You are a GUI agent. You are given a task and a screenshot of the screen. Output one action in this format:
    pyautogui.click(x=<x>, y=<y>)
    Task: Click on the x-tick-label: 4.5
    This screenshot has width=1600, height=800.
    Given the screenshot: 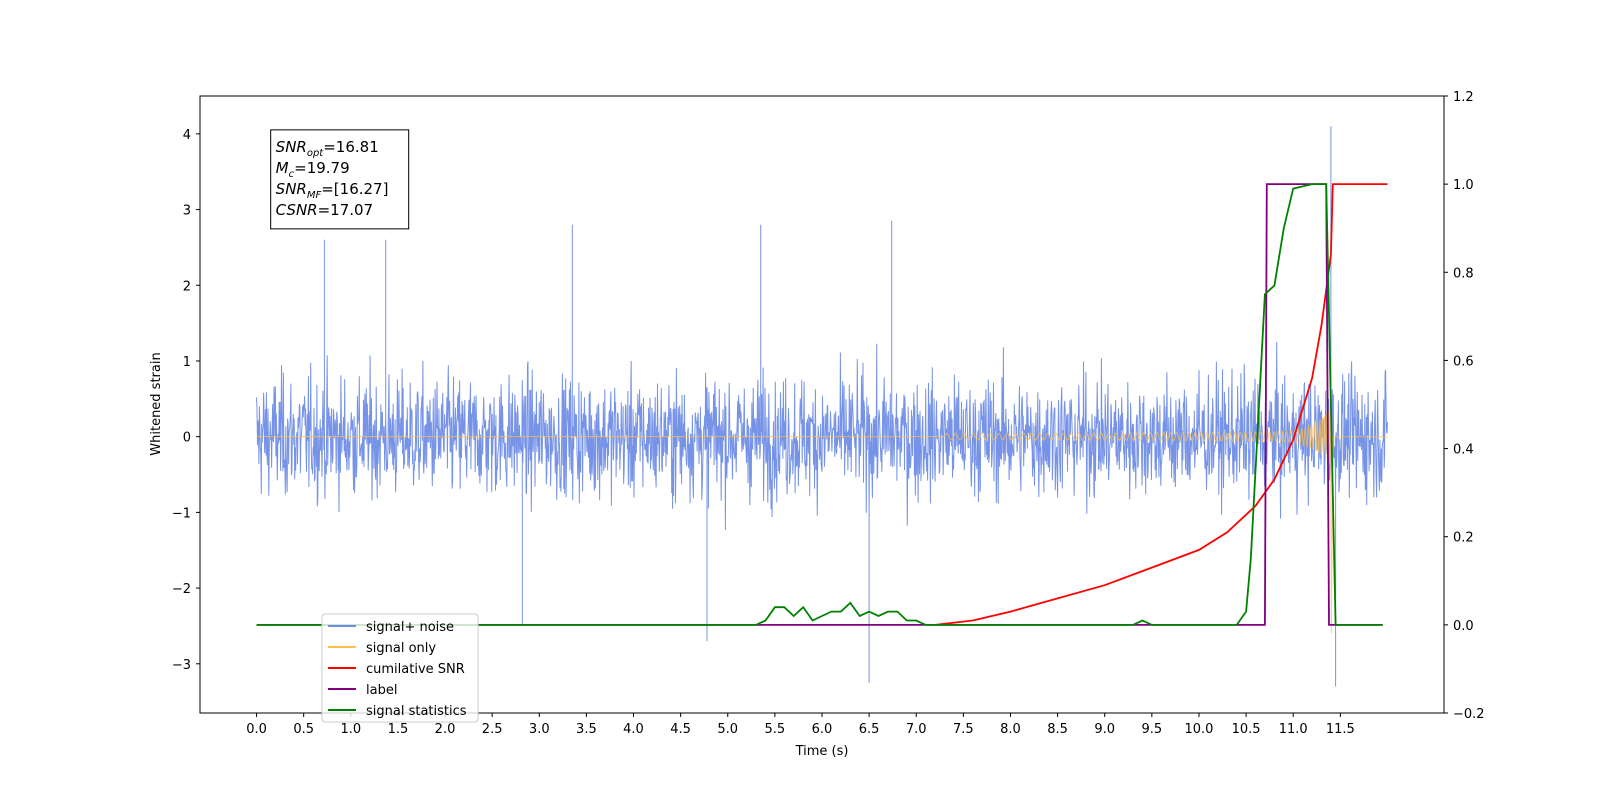 What is the action you would take?
    pyautogui.click(x=680, y=729)
    